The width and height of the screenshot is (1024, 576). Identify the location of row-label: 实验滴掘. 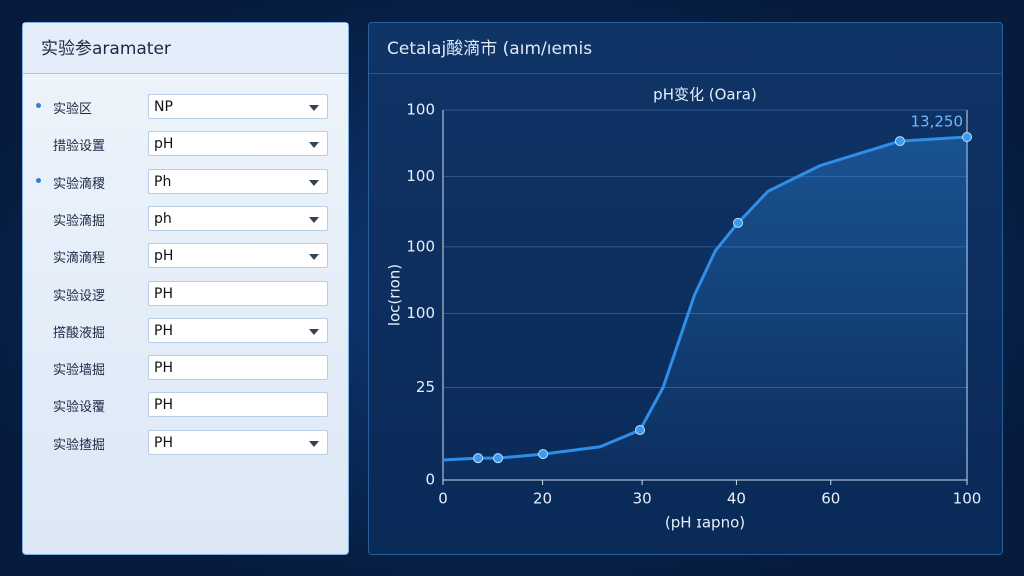
(79, 221).